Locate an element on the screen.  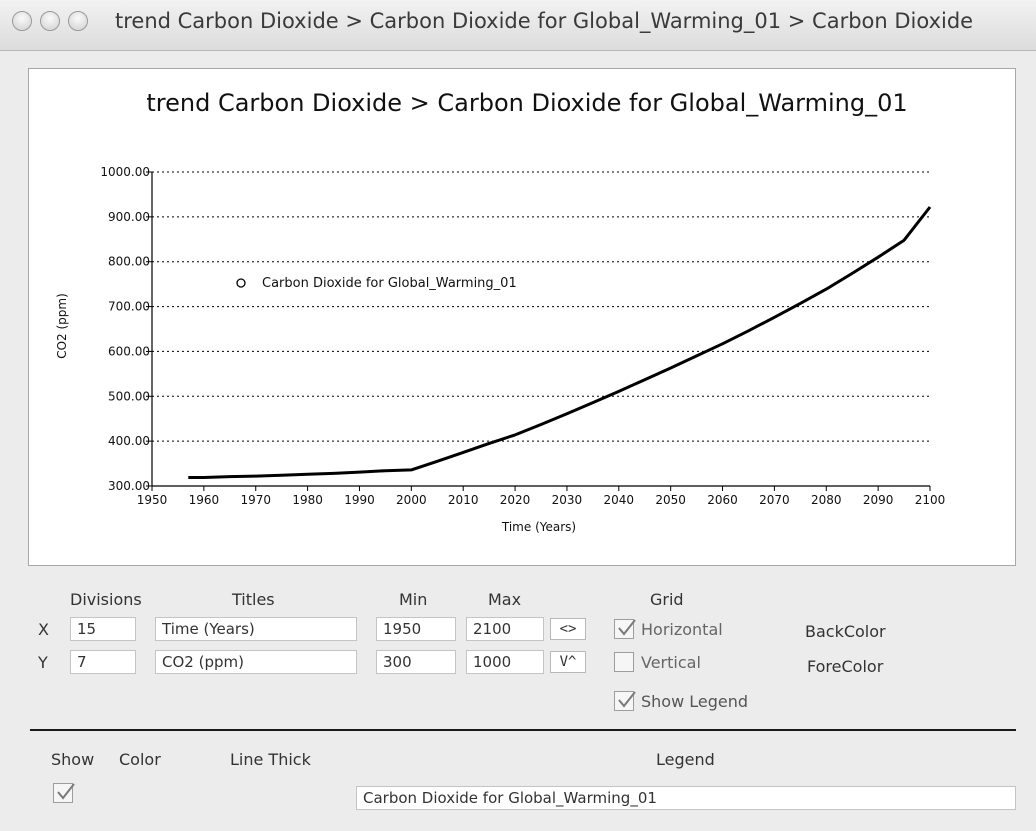
legend-marker is located at coordinates (241, 283).